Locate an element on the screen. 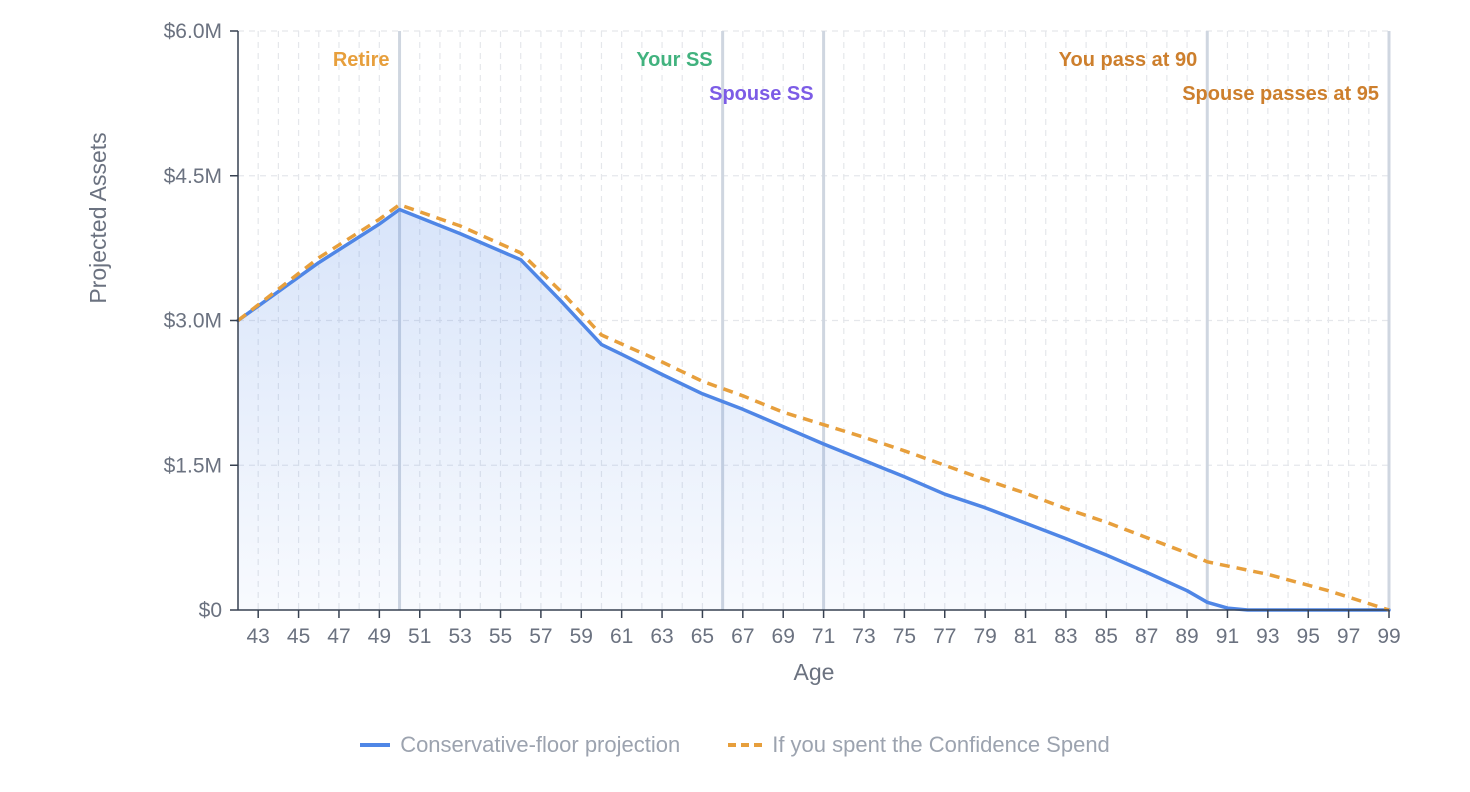 The image size is (1470, 792). event-label: Spouse passes at 95 is located at coordinates (1280, 94).